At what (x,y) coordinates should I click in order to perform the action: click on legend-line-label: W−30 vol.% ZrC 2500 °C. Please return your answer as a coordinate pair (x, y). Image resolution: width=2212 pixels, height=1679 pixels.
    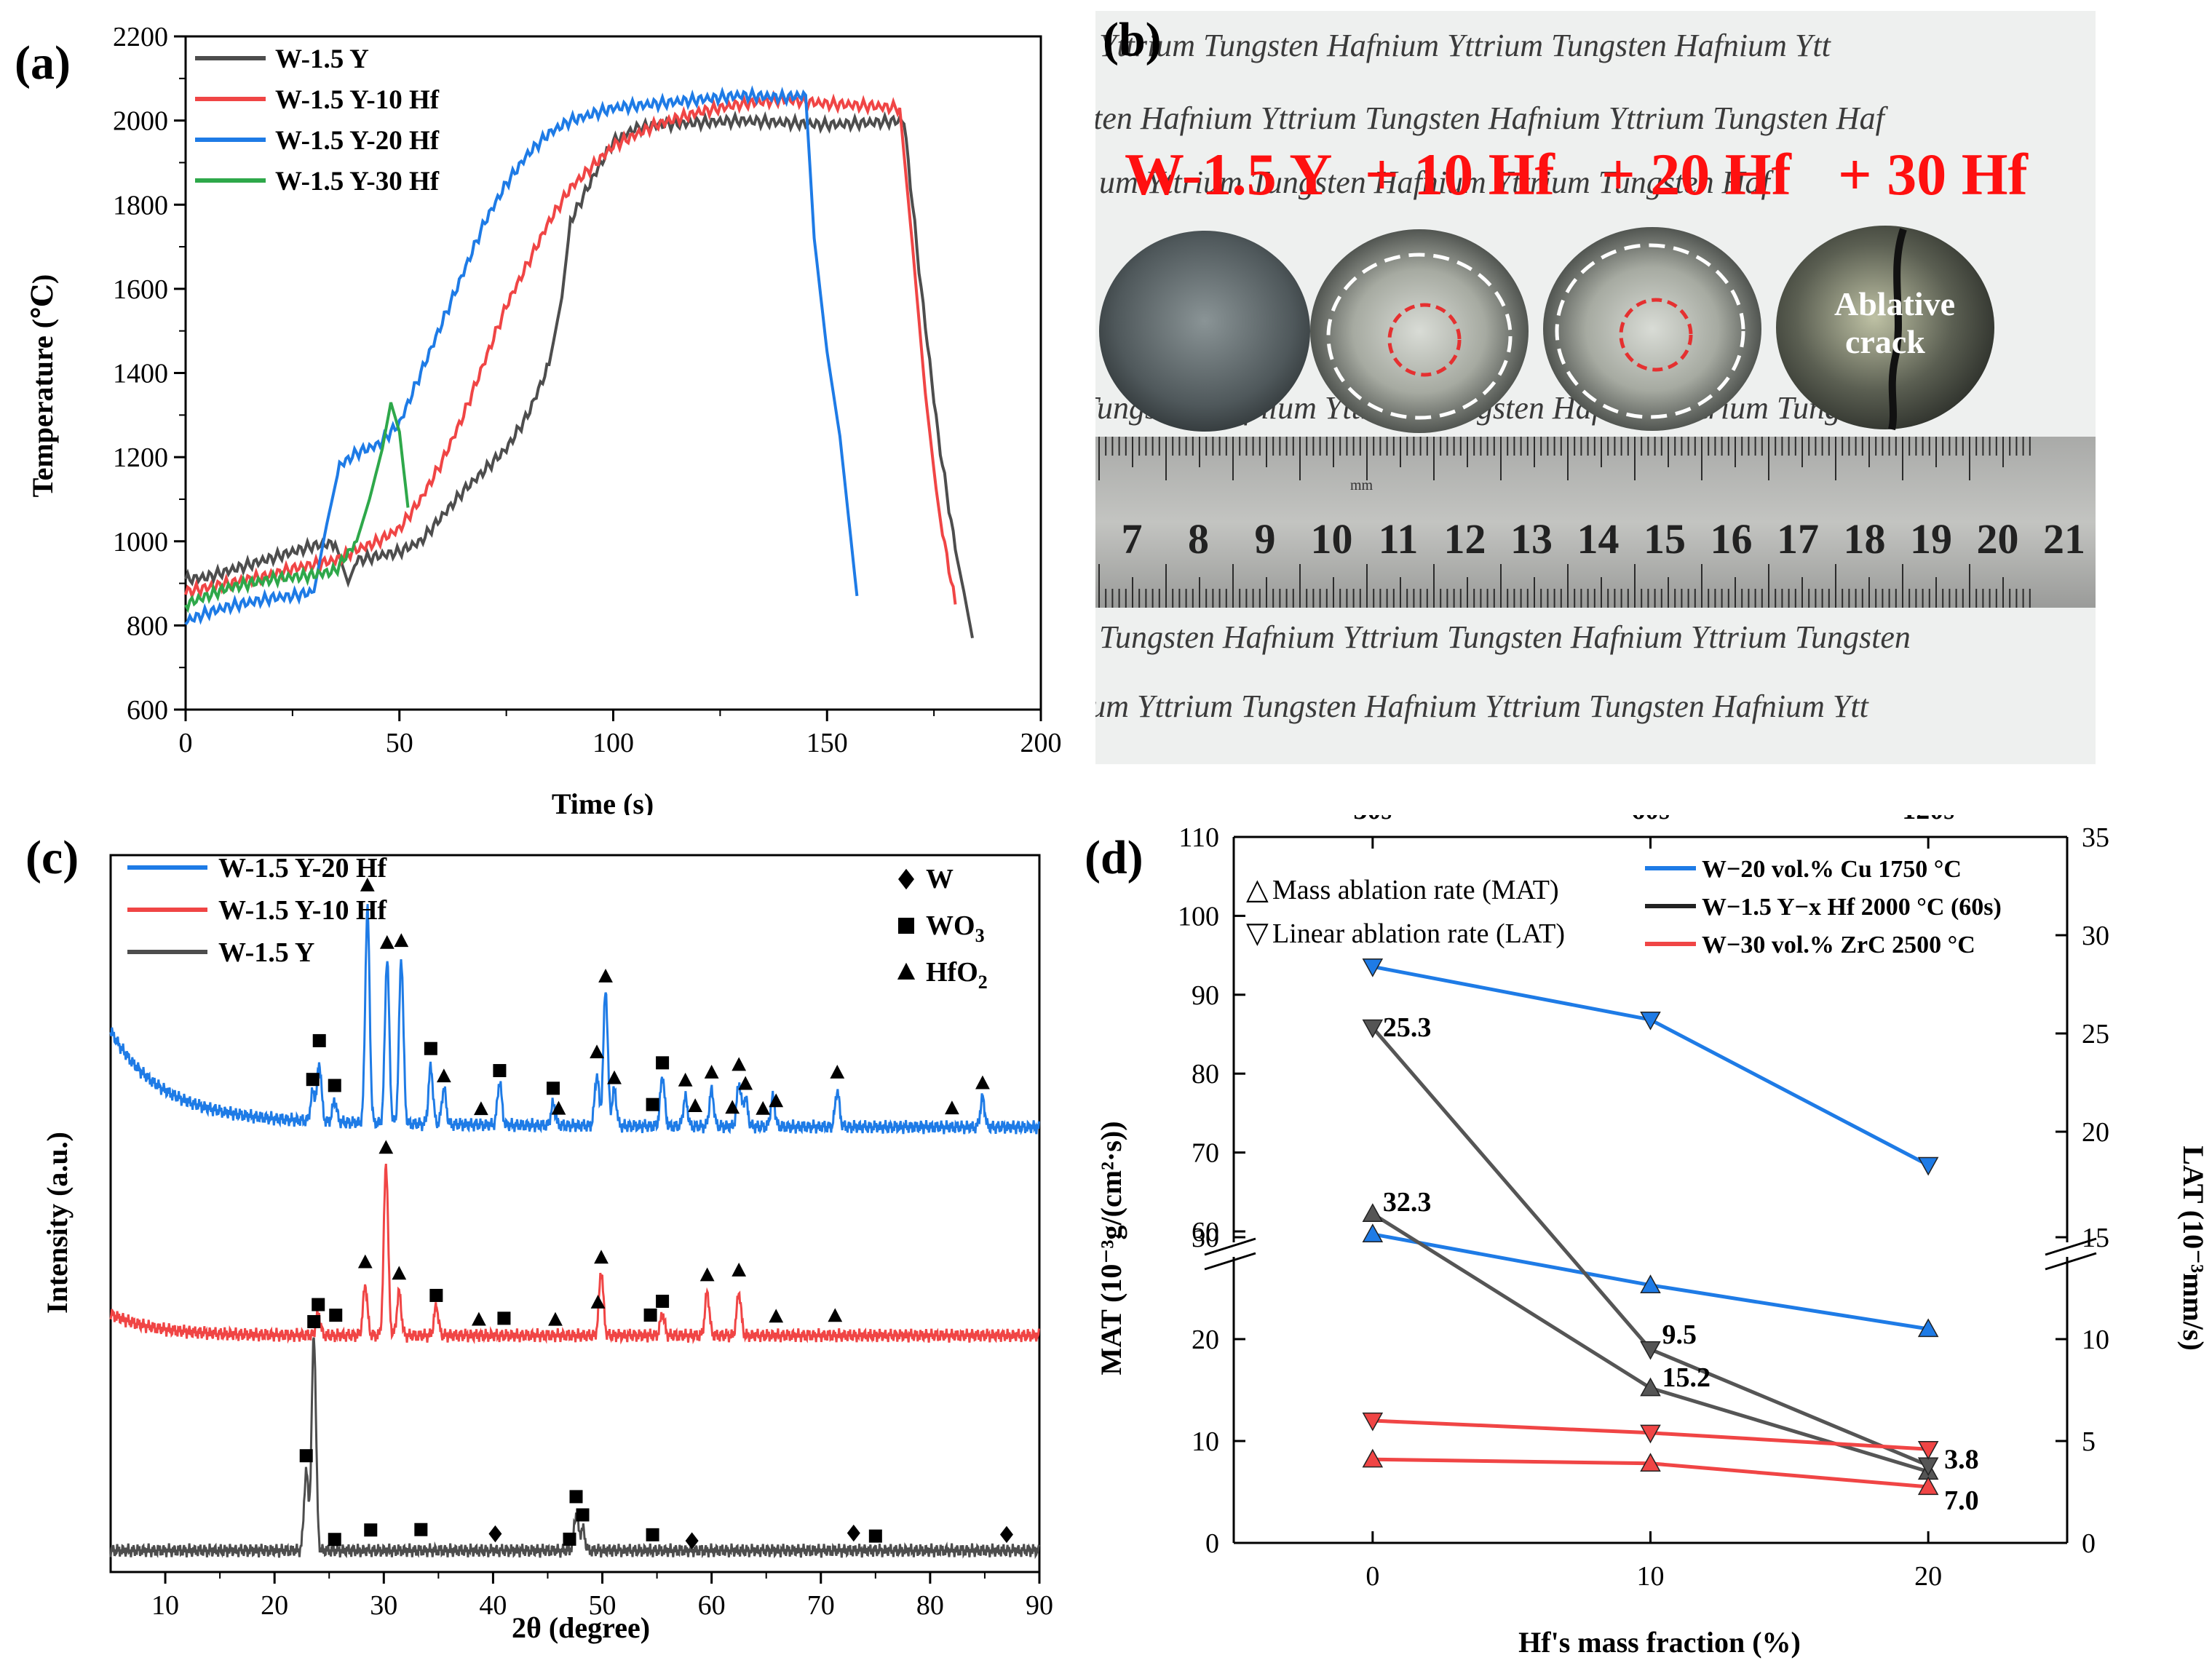
    Looking at the image, I should click on (1838, 945).